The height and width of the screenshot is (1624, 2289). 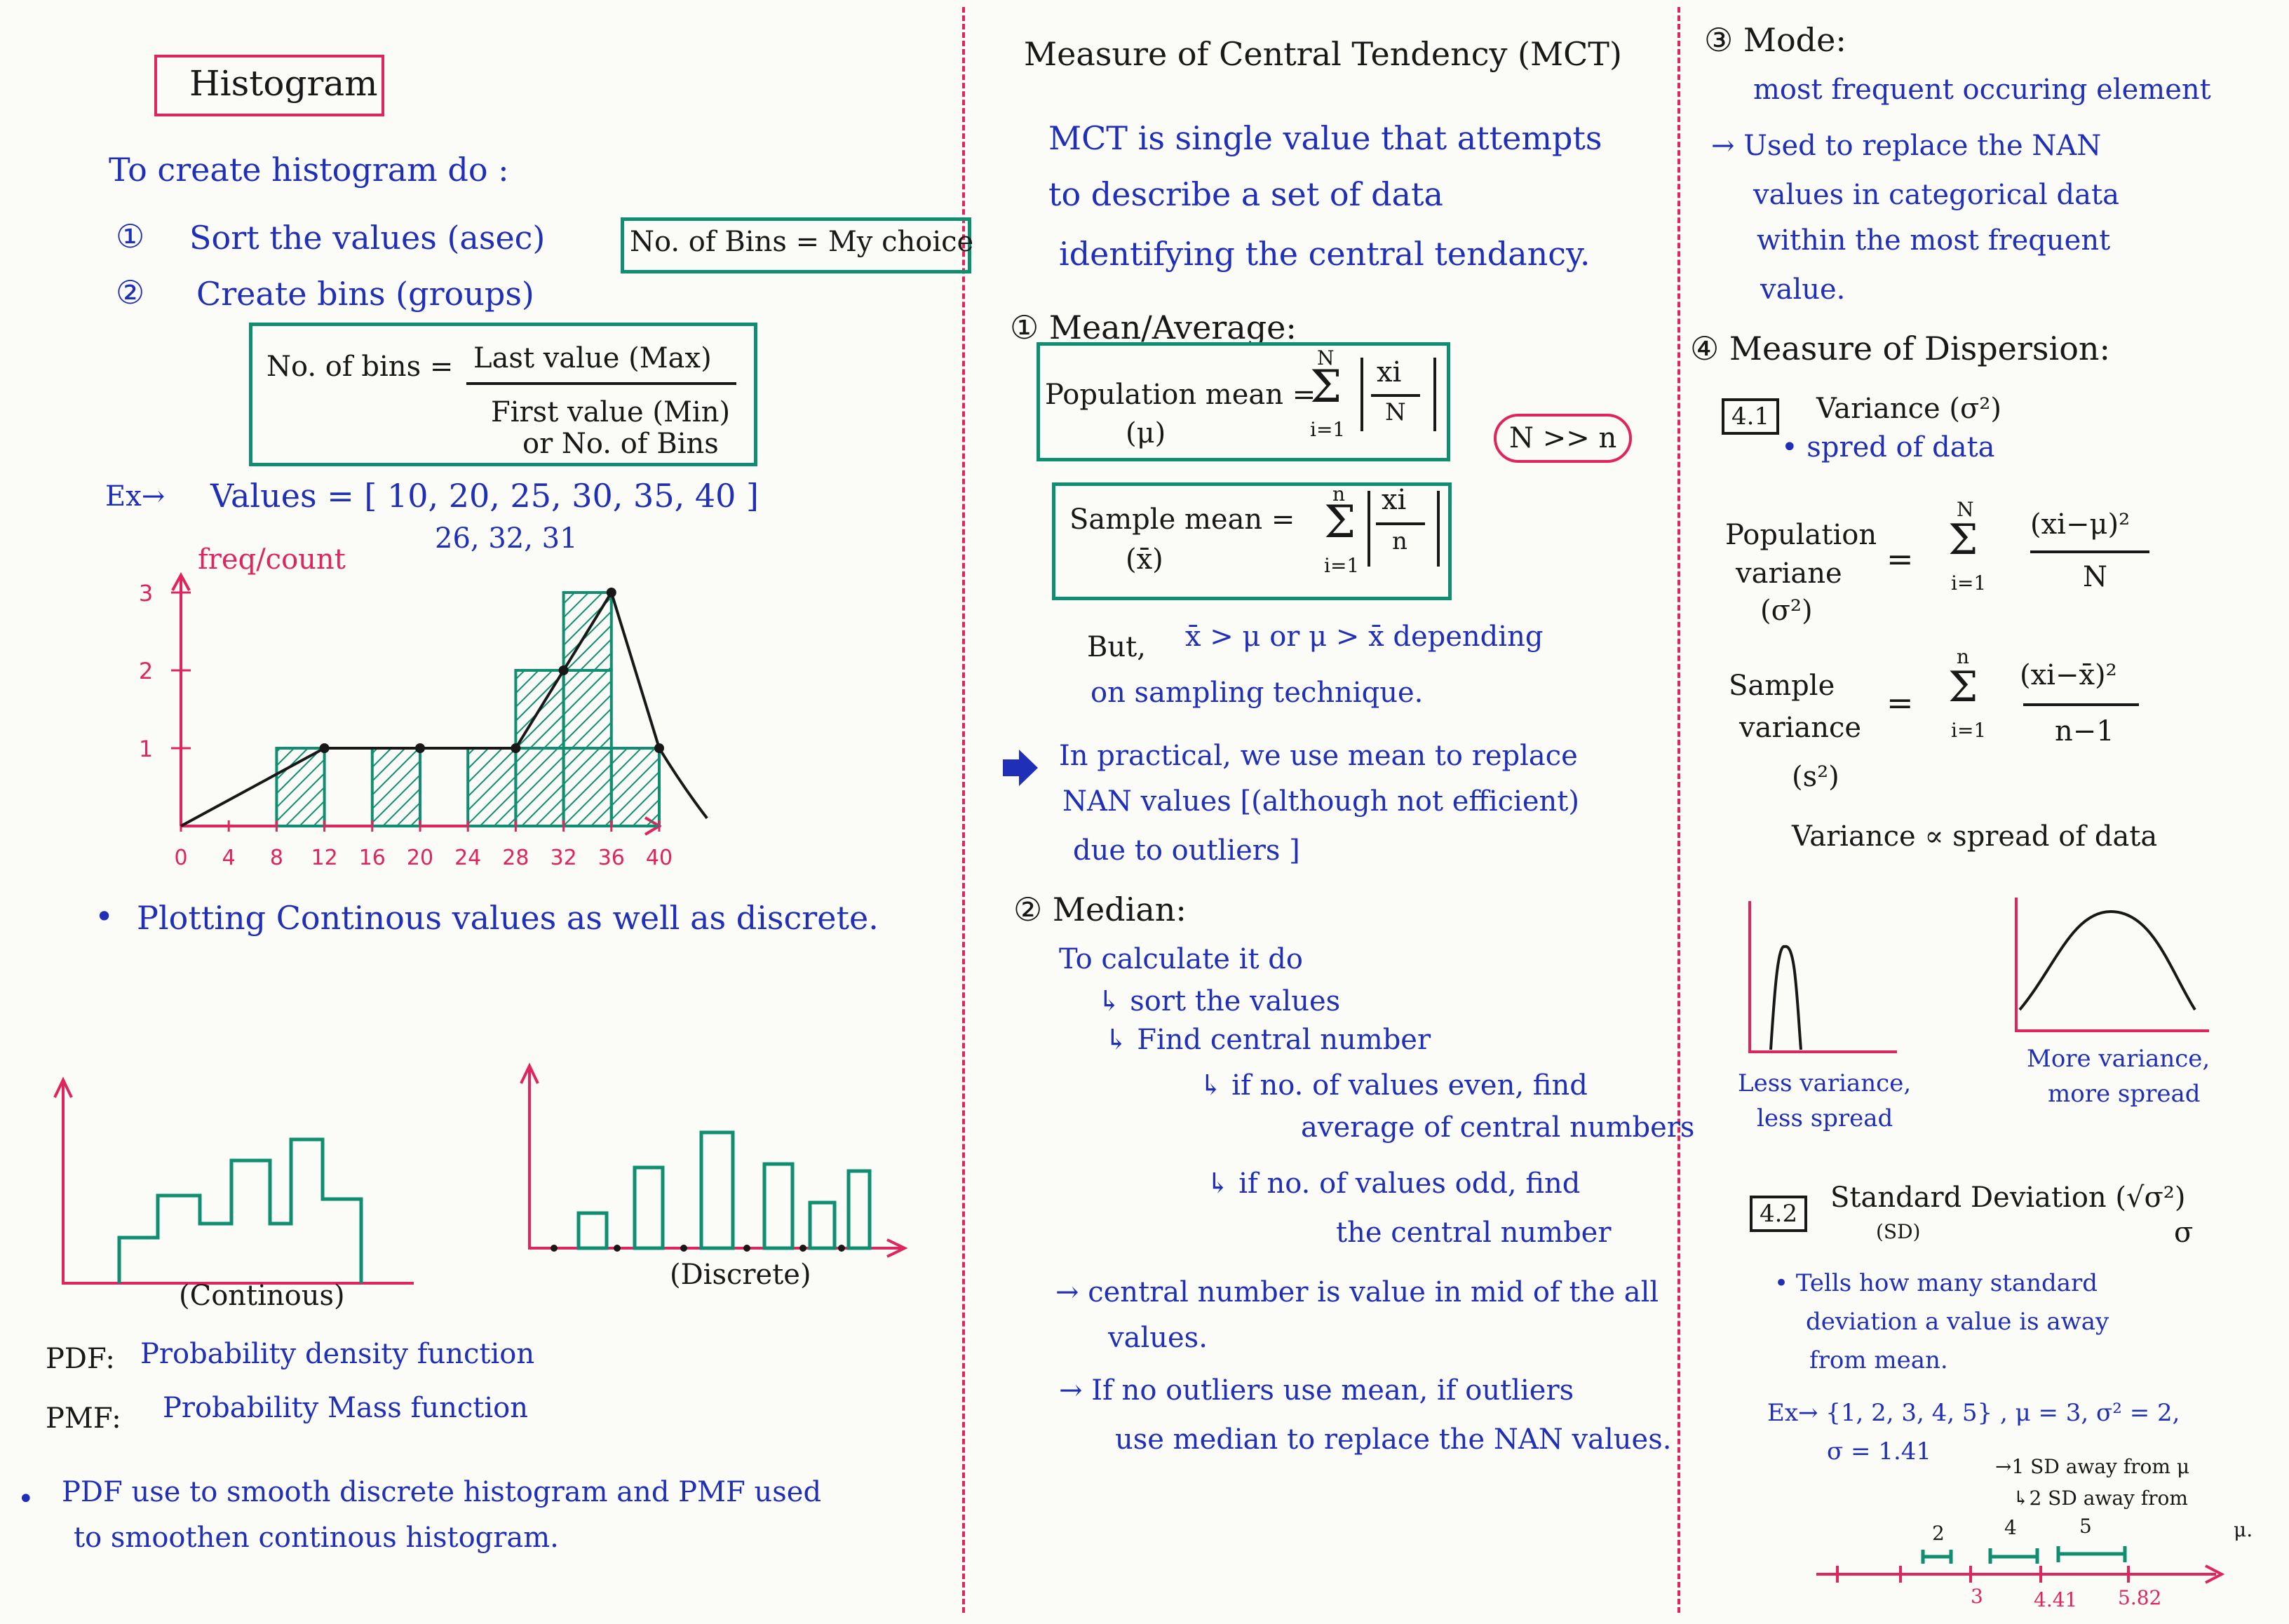 I want to click on x-tick-label-24: 24, so click(x=467, y=858).